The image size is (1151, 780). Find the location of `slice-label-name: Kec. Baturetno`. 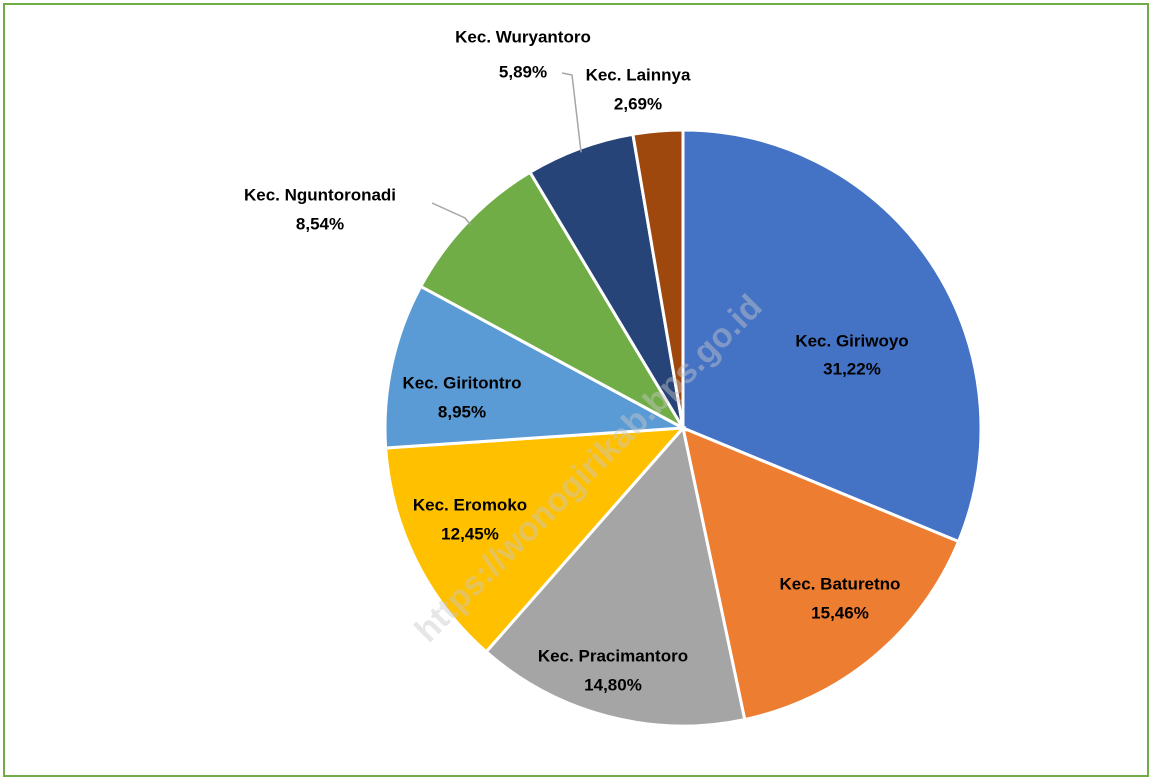

slice-label-name: Kec. Baturetno is located at coordinates (840, 583).